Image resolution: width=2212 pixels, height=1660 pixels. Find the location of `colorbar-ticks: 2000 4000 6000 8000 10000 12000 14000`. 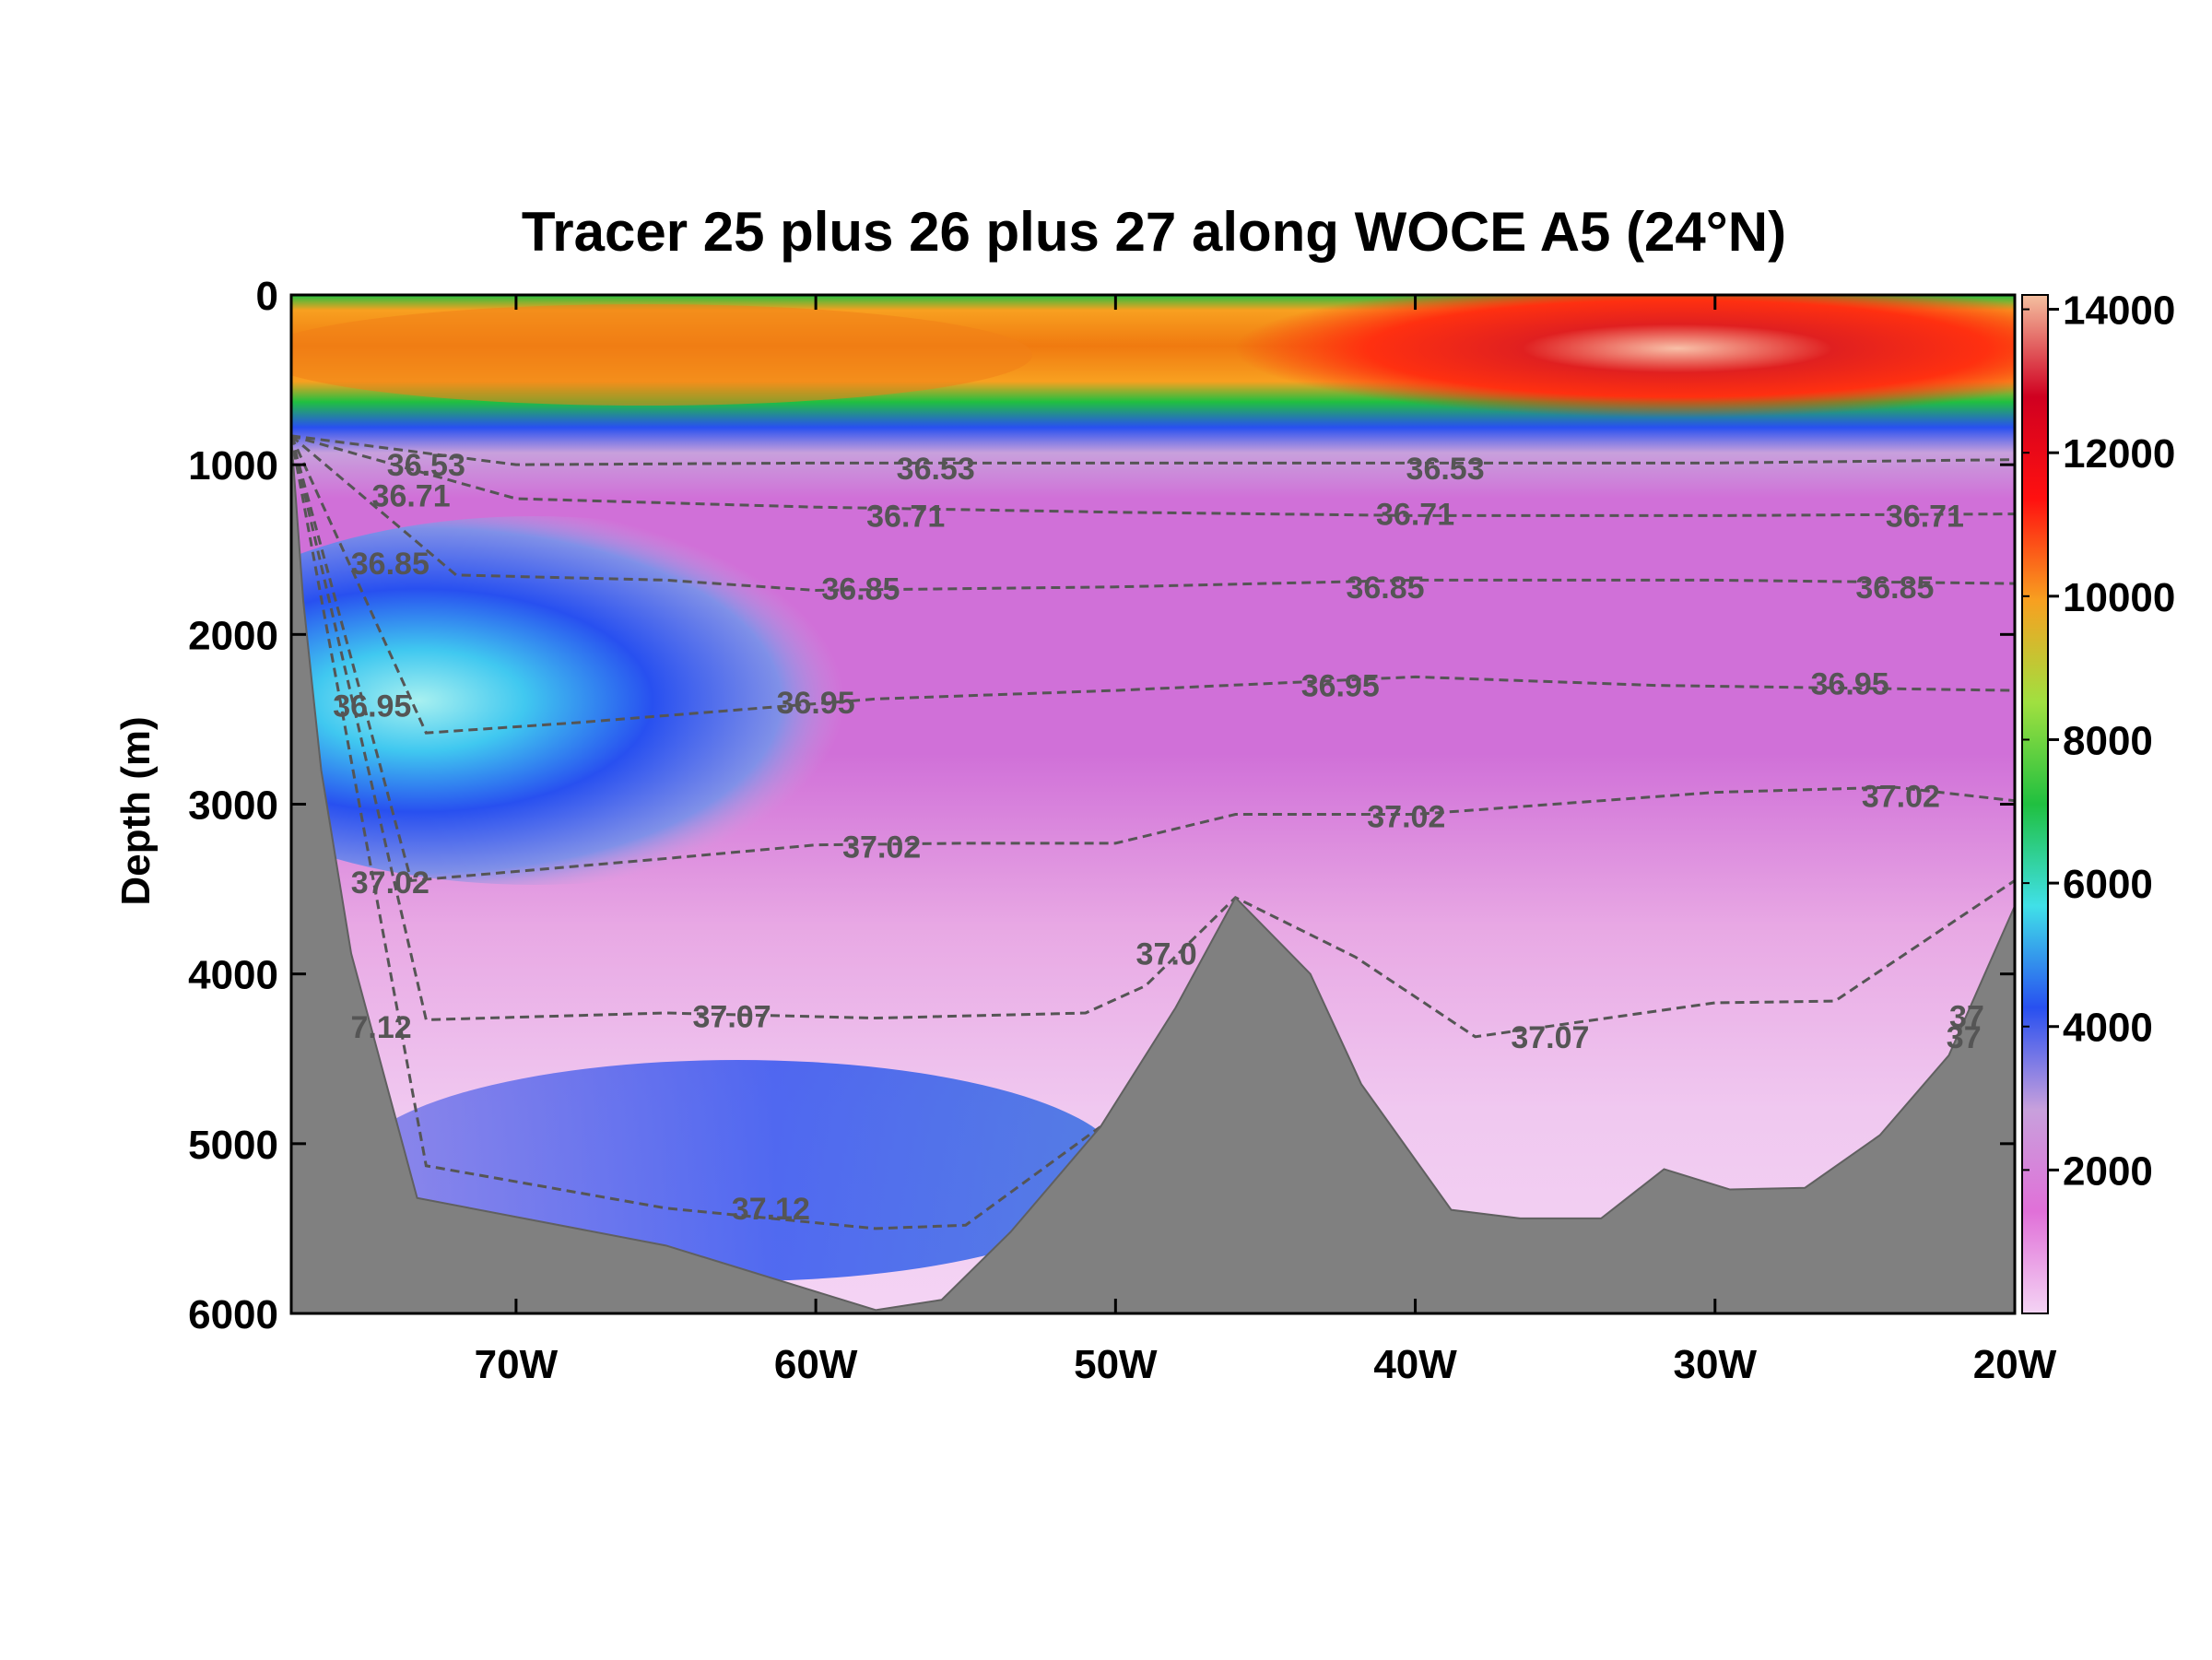

colorbar-ticks: 2000 4000 6000 8000 10000 12000 14000 is located at coordinates (2098, 741).